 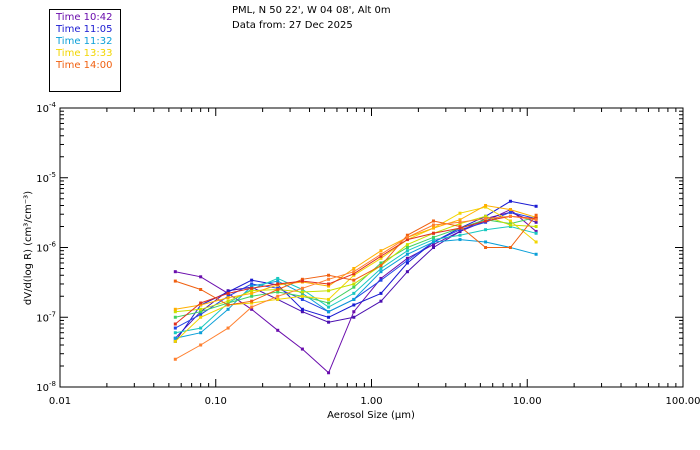 I want to click on x-tick-label: 0.10, so click(x=216, y=401).